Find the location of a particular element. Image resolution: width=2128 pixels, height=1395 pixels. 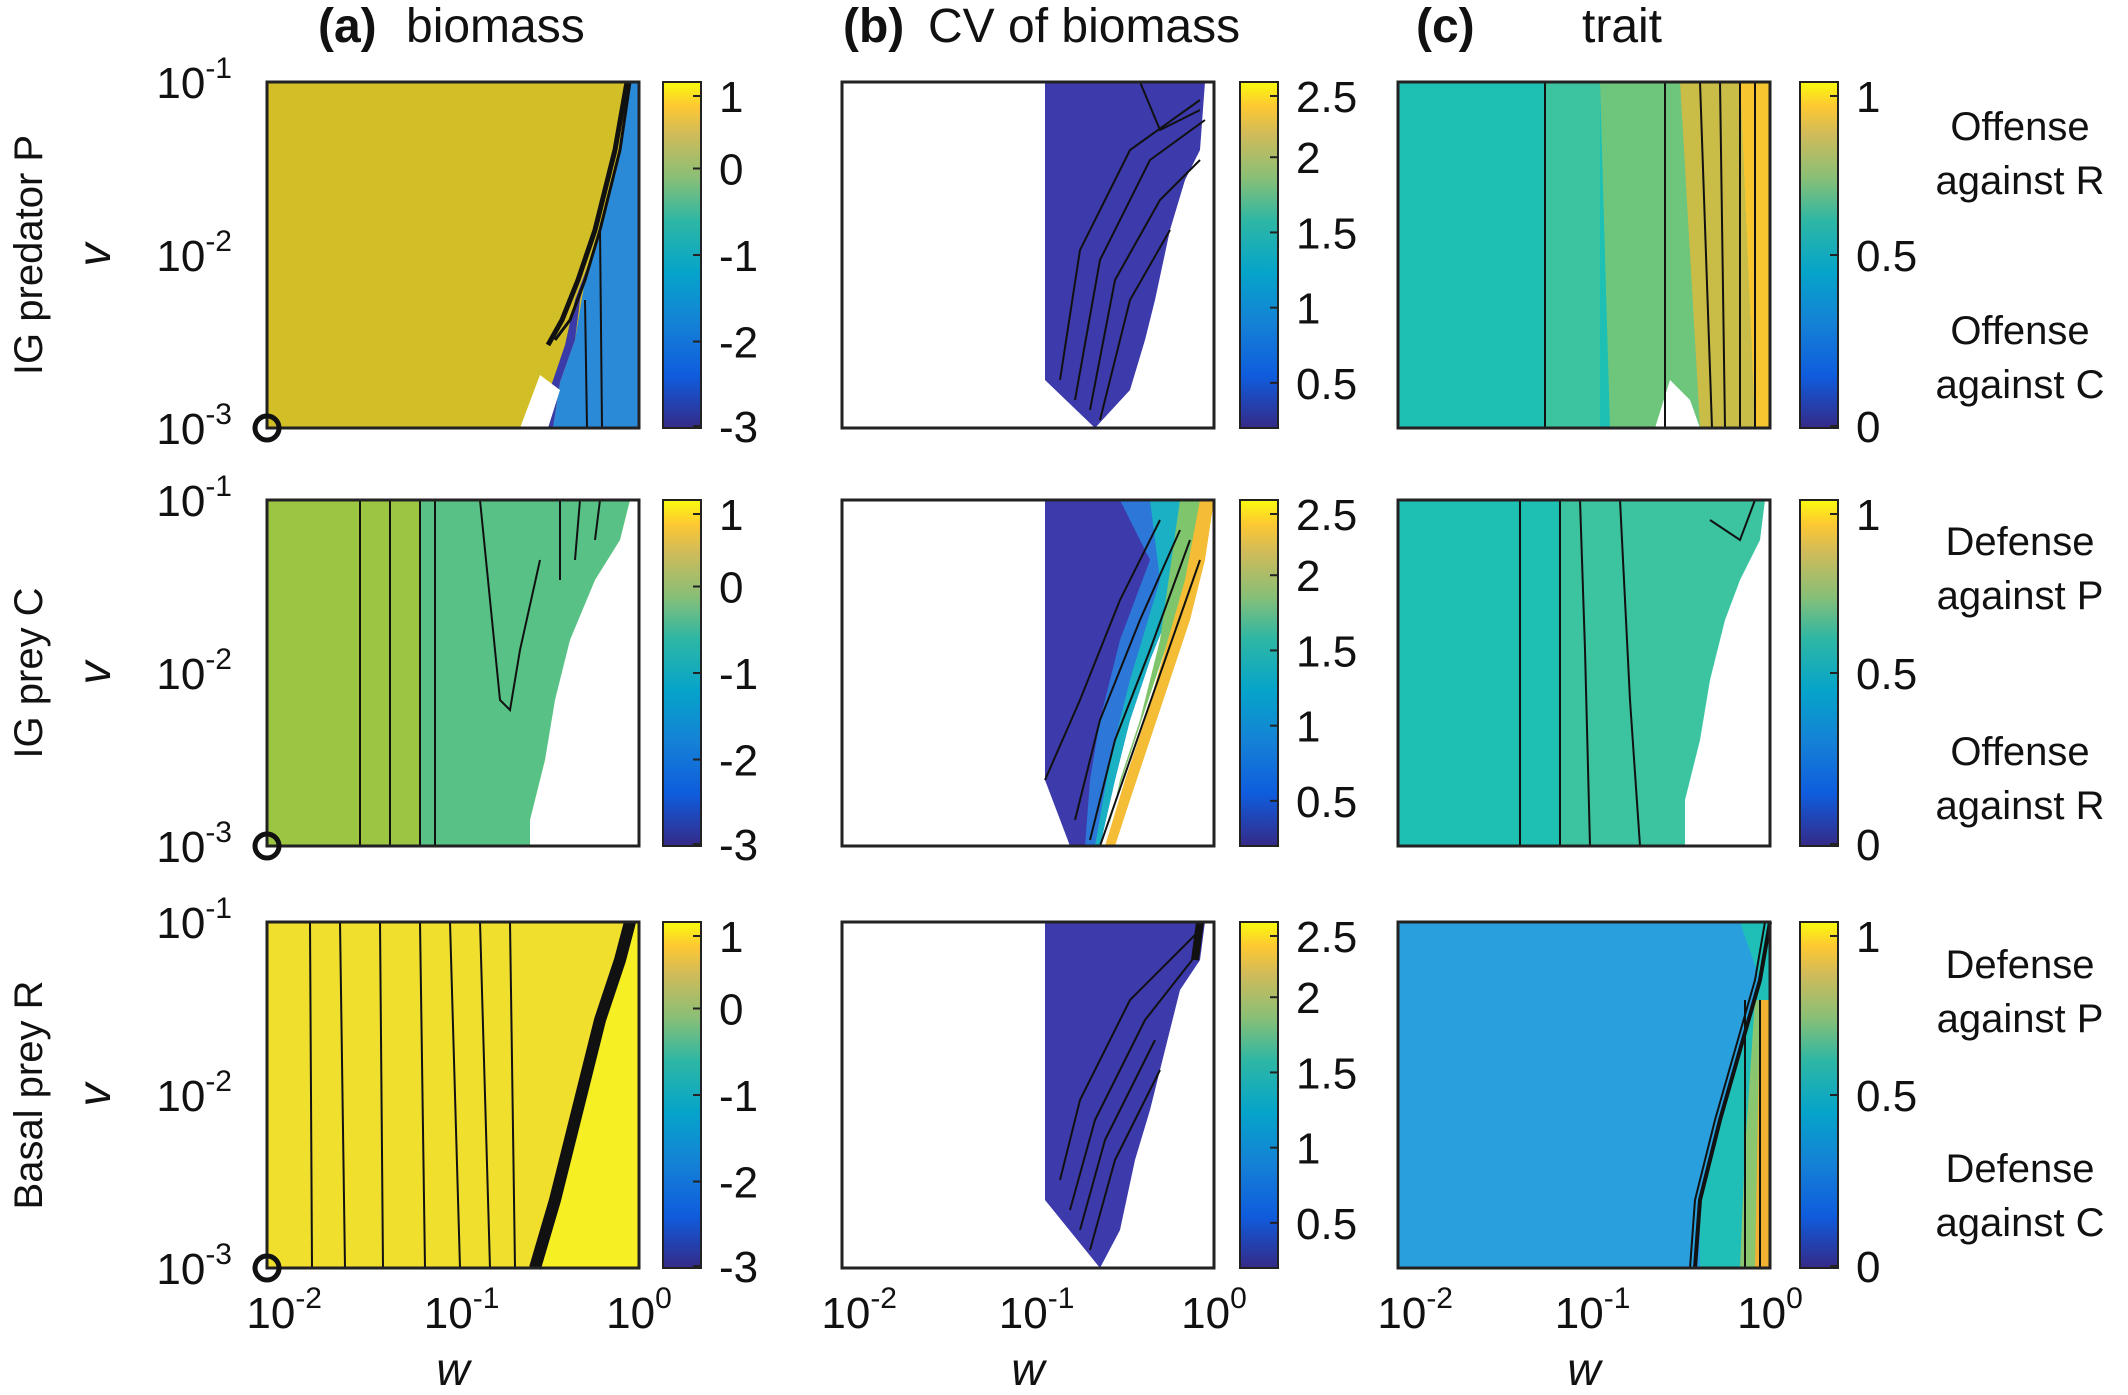

trait-bottom-C-2: against R is located at coordinates (2020, 806).